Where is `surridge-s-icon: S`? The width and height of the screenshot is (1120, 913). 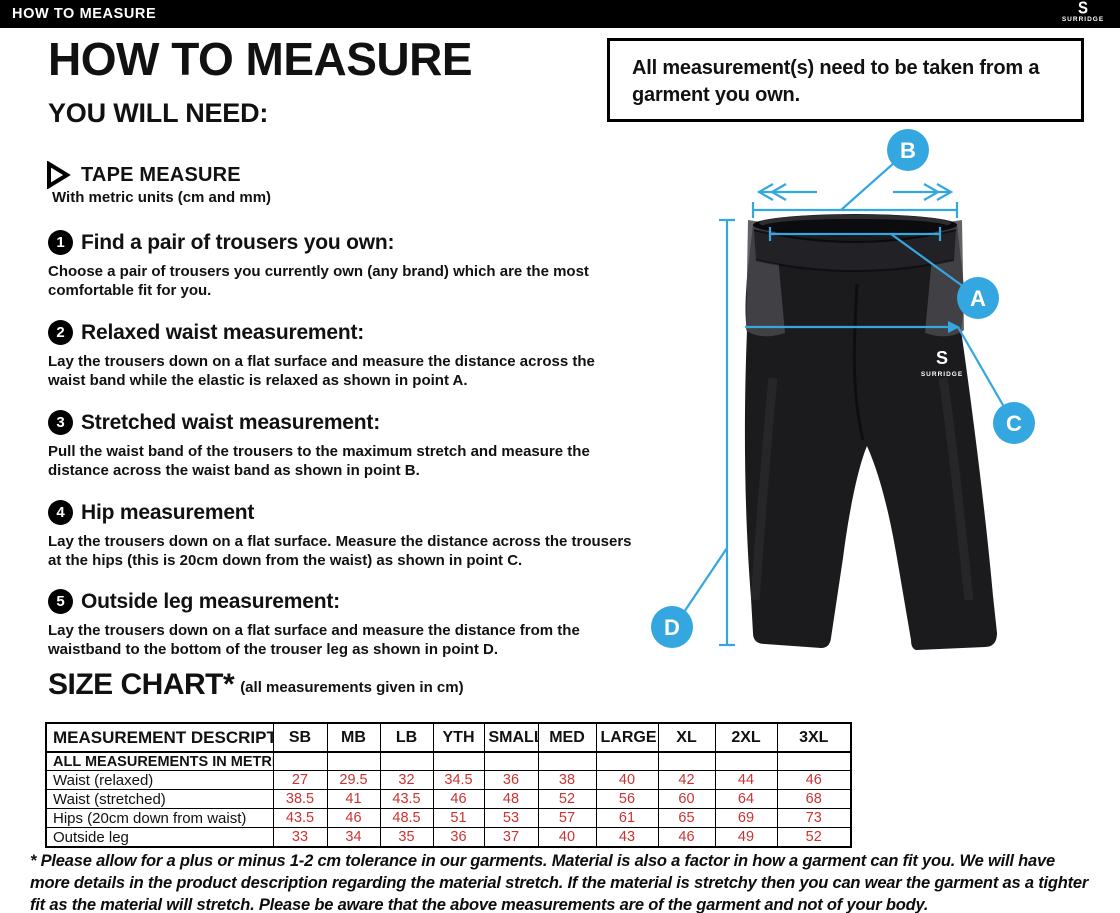 surridge-s-icon: S is located at coordinates (1082, 9).